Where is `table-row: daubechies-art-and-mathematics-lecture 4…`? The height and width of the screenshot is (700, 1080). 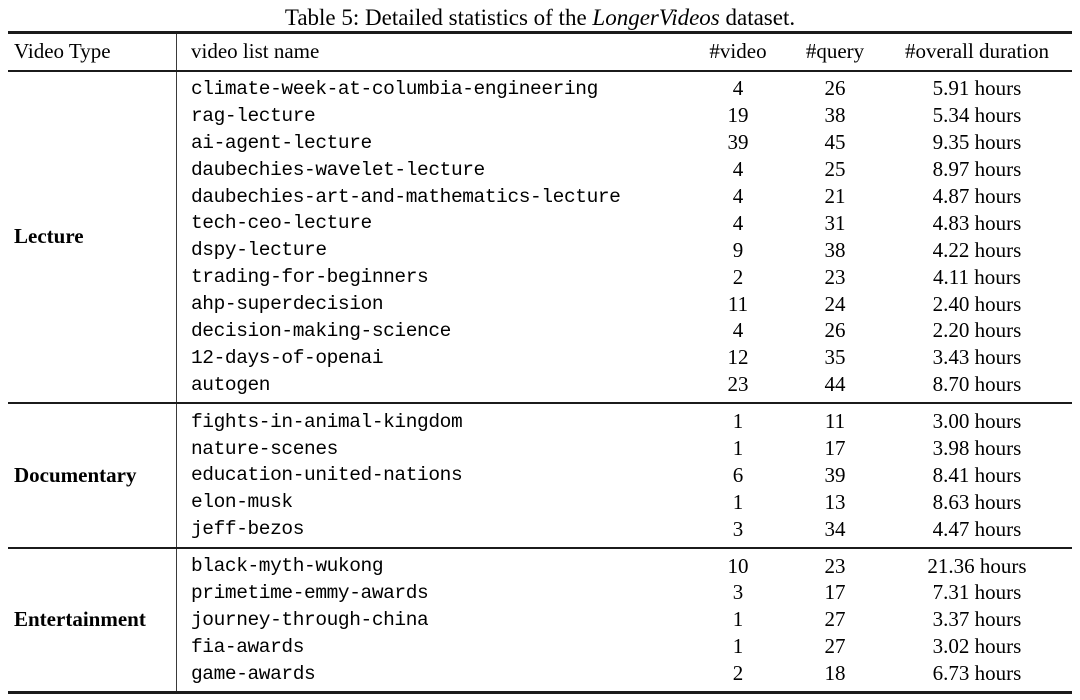 table-row: daubechies-art-and-mathematics-lecture 4… is located at coordinates (624, 196).